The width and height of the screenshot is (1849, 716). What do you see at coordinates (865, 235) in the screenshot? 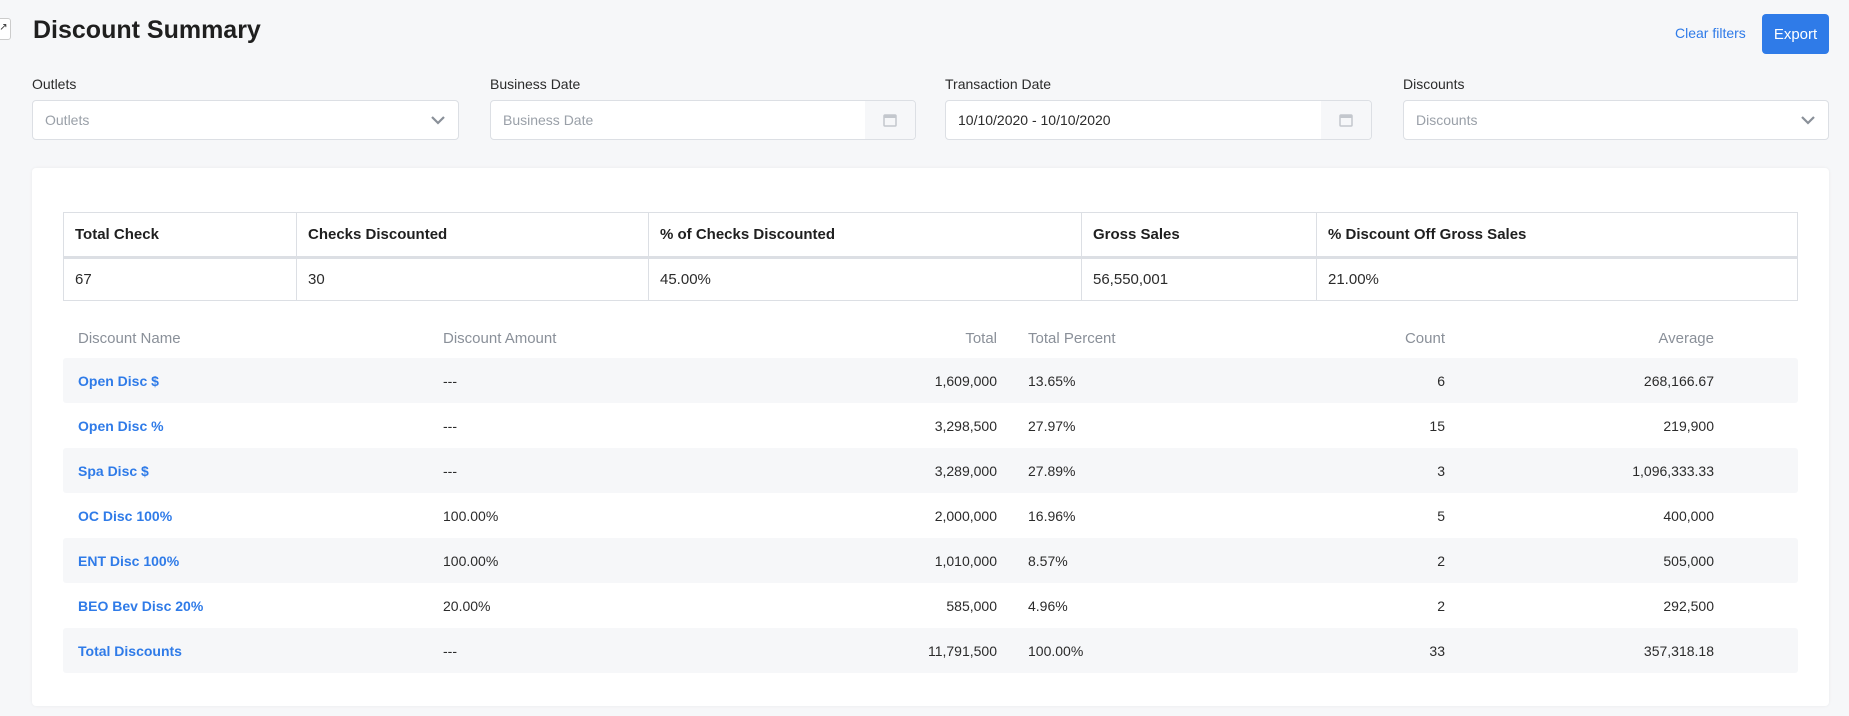
I see `summary-header: % of Checks Discounted` at bounding box center [865, 235].